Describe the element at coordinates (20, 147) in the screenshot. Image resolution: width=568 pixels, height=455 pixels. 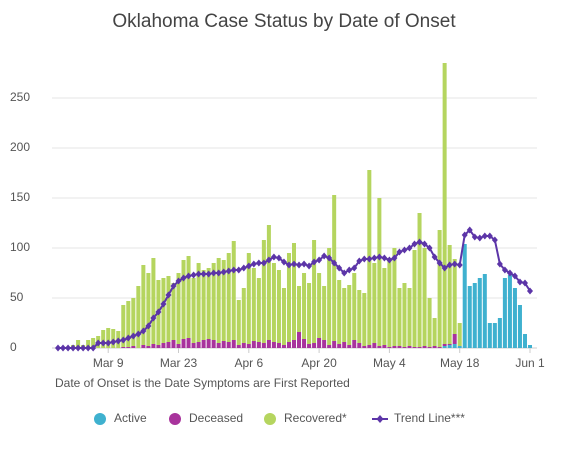
I see `y-tick-label: 200` at that location.